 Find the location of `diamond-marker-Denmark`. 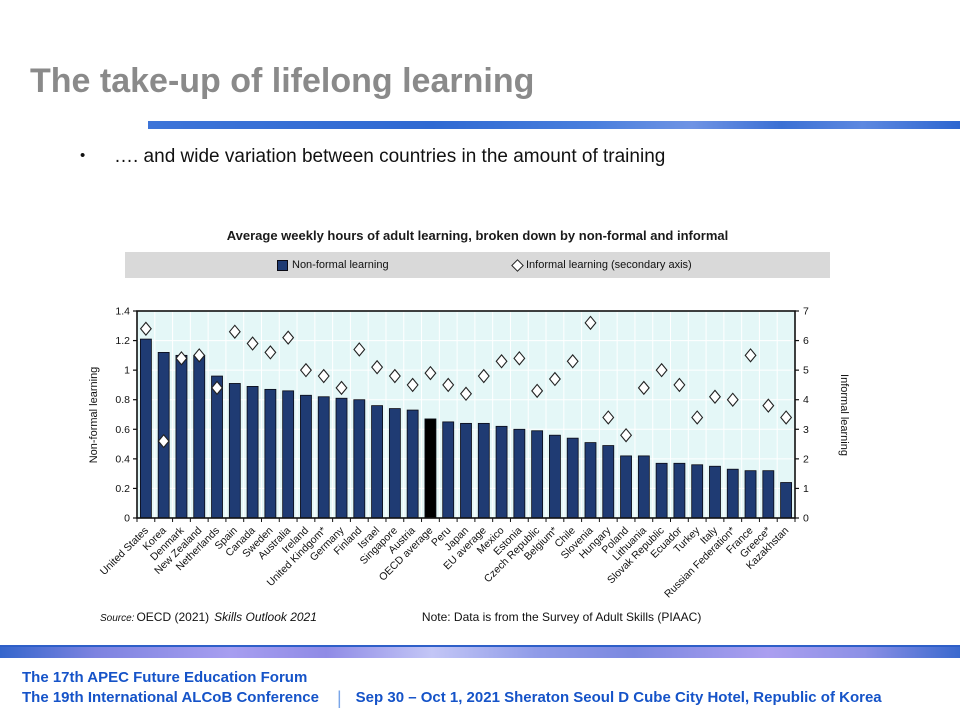

diamond-marker-Denmark is located at coordinates (181, 358).